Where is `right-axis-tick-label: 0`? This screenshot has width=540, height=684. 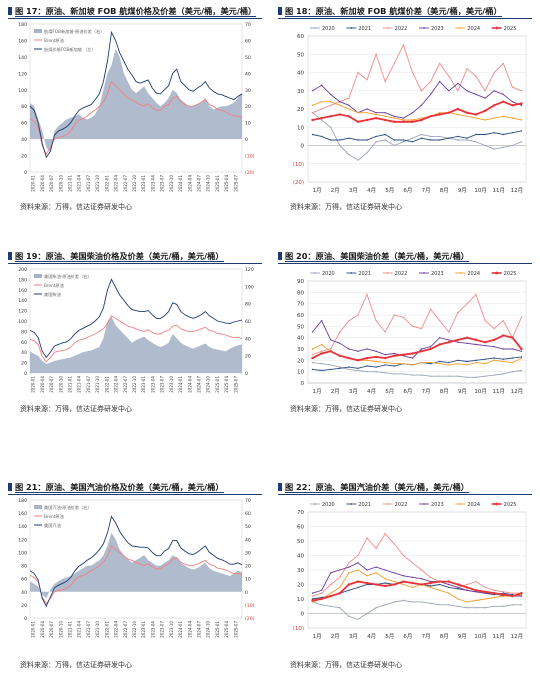
right-axis-tick-label: 0 is located at coordinates (246, 374).